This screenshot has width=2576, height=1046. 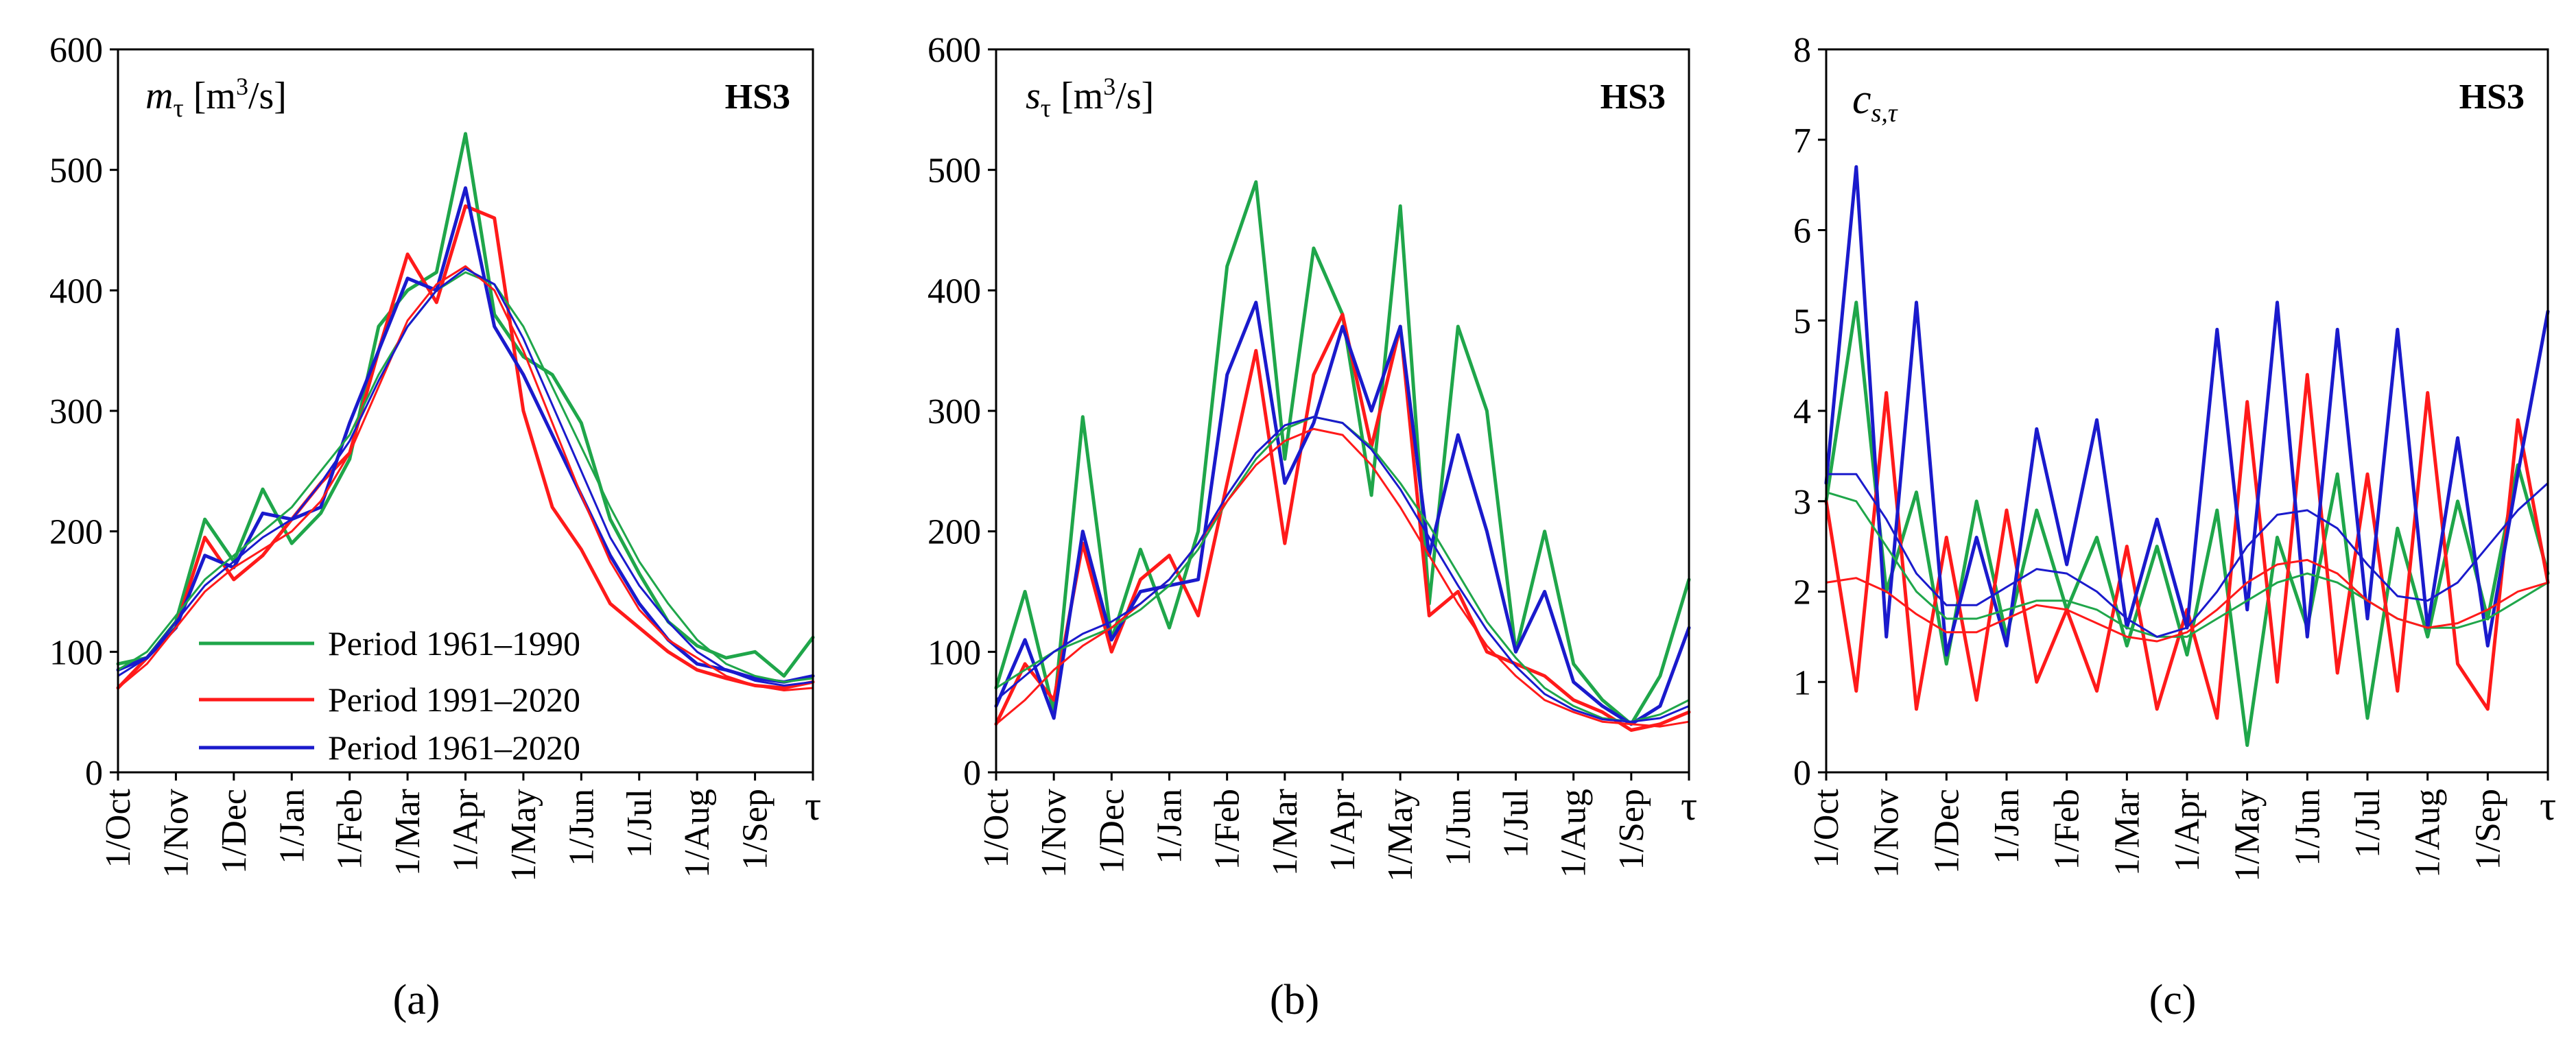 What do you see at coordinates (1802, 50) in the screenshot?
I see `y-tick-label: 8` at bounding box center [1802, 50].